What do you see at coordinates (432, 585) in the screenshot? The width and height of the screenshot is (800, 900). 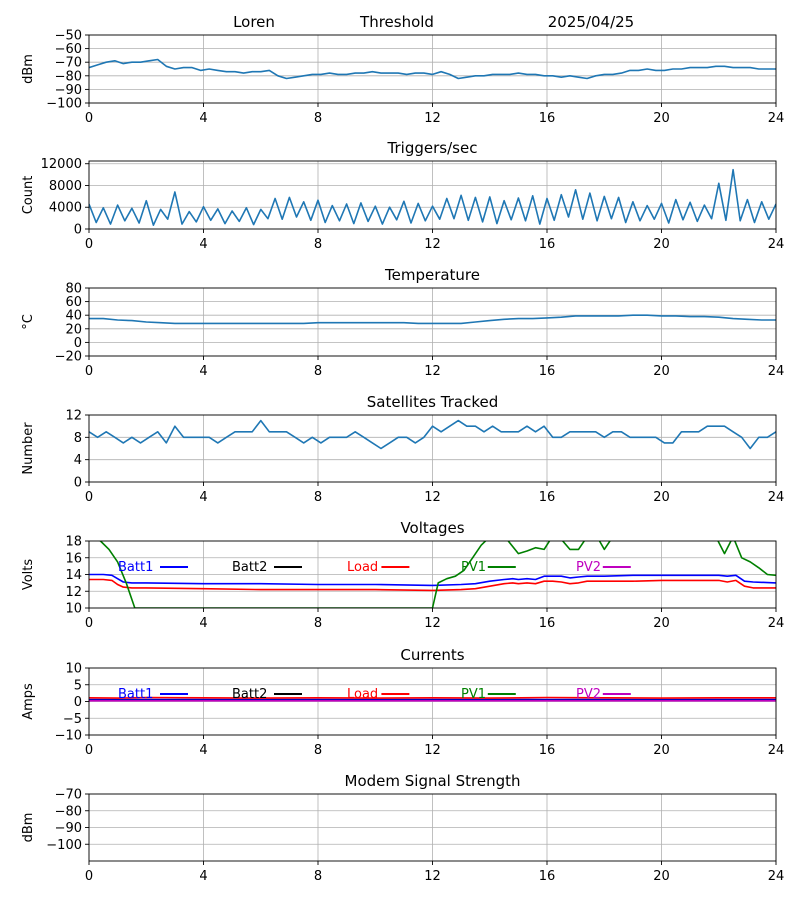 I see `series-line-load` at bounding box center [432, 585].